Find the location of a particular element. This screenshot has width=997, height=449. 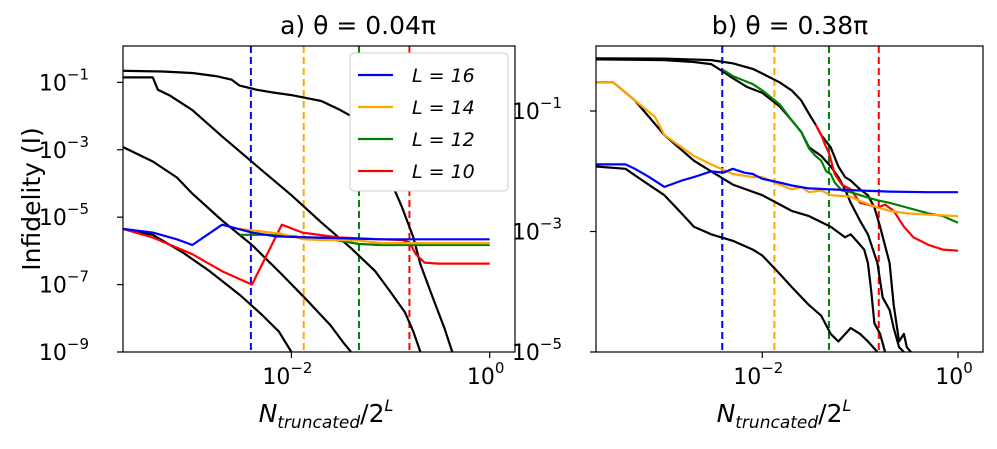

legend-label-l-14: L = 14 is located at coordinates (443, 108).